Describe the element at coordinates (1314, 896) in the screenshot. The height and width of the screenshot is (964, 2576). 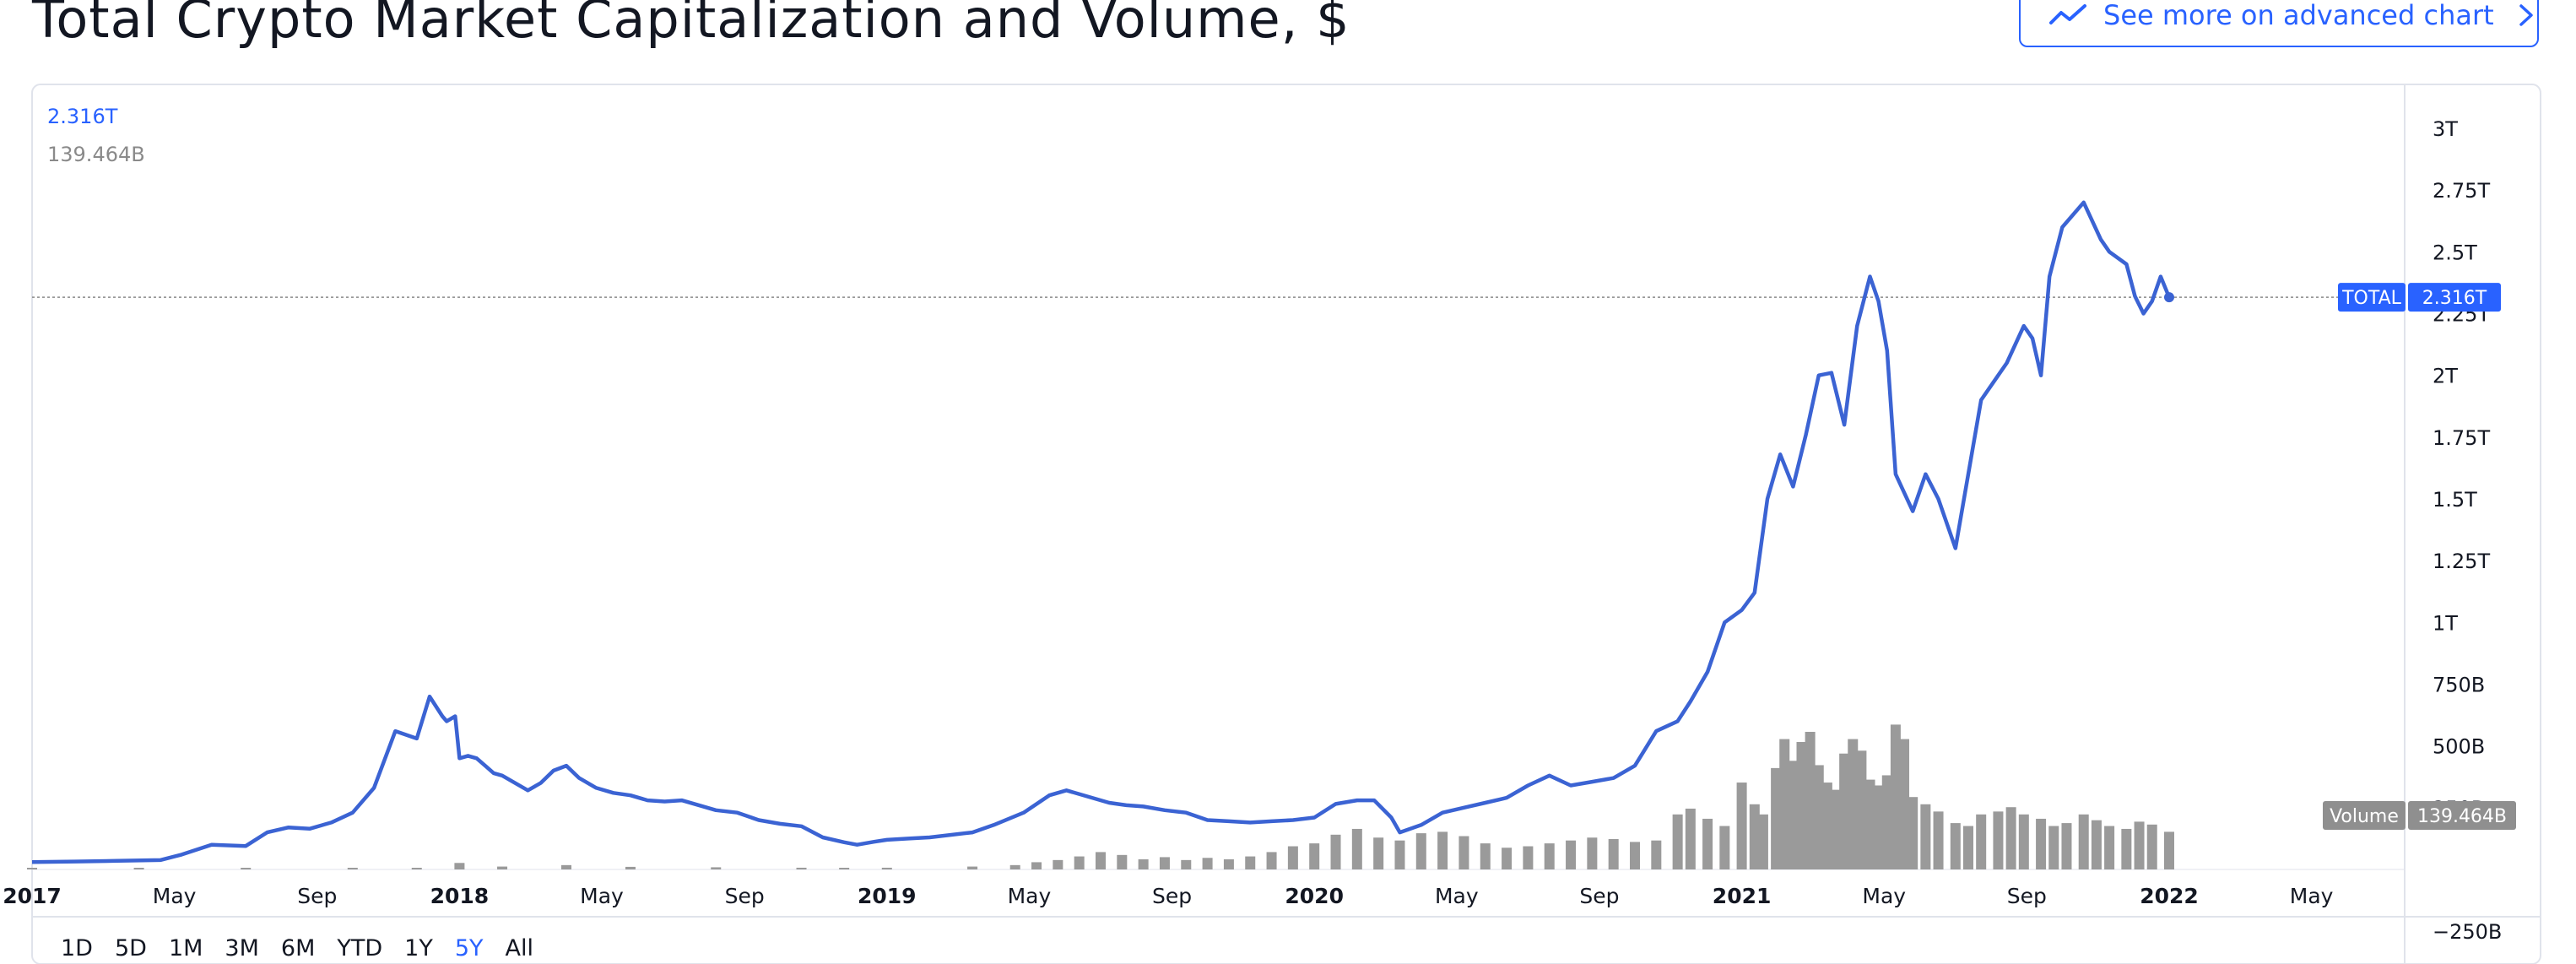
I see `time-tick-label: 2020` at that location.